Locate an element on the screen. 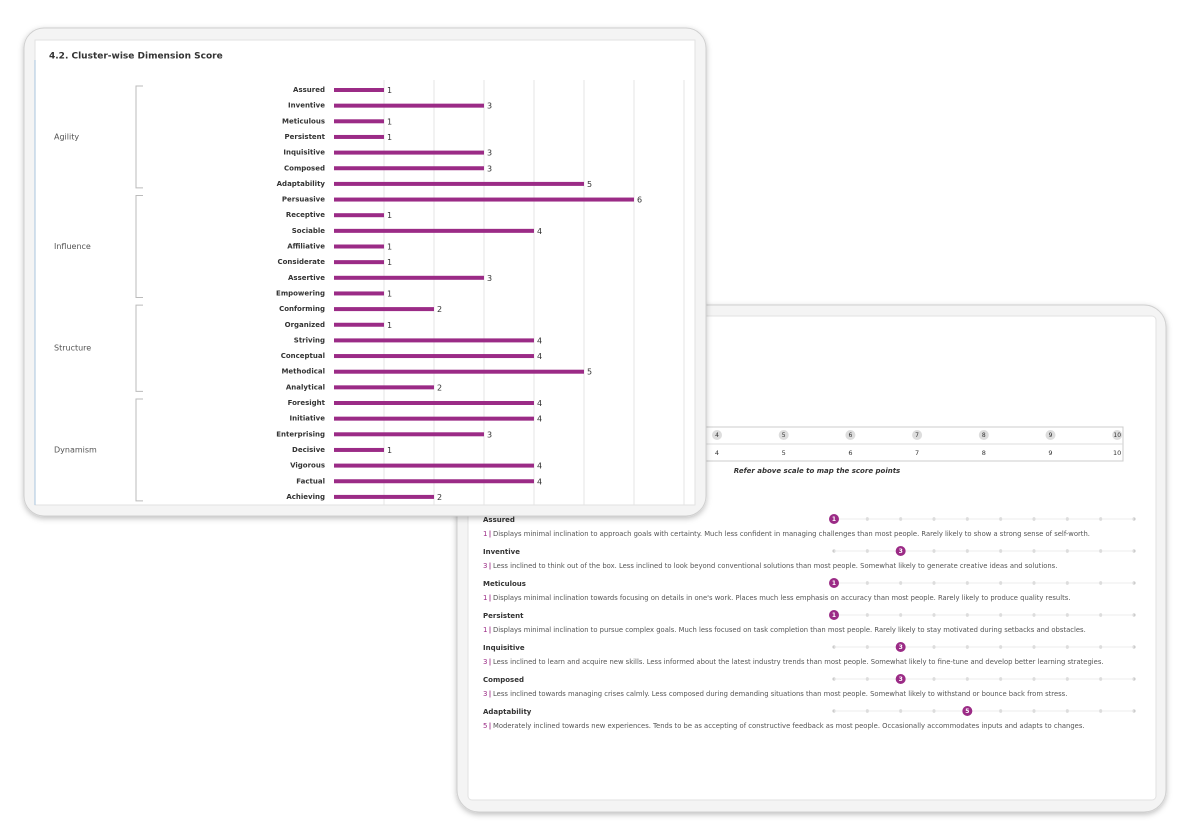  category-label: Receptive is located at coordinates (305, 215).